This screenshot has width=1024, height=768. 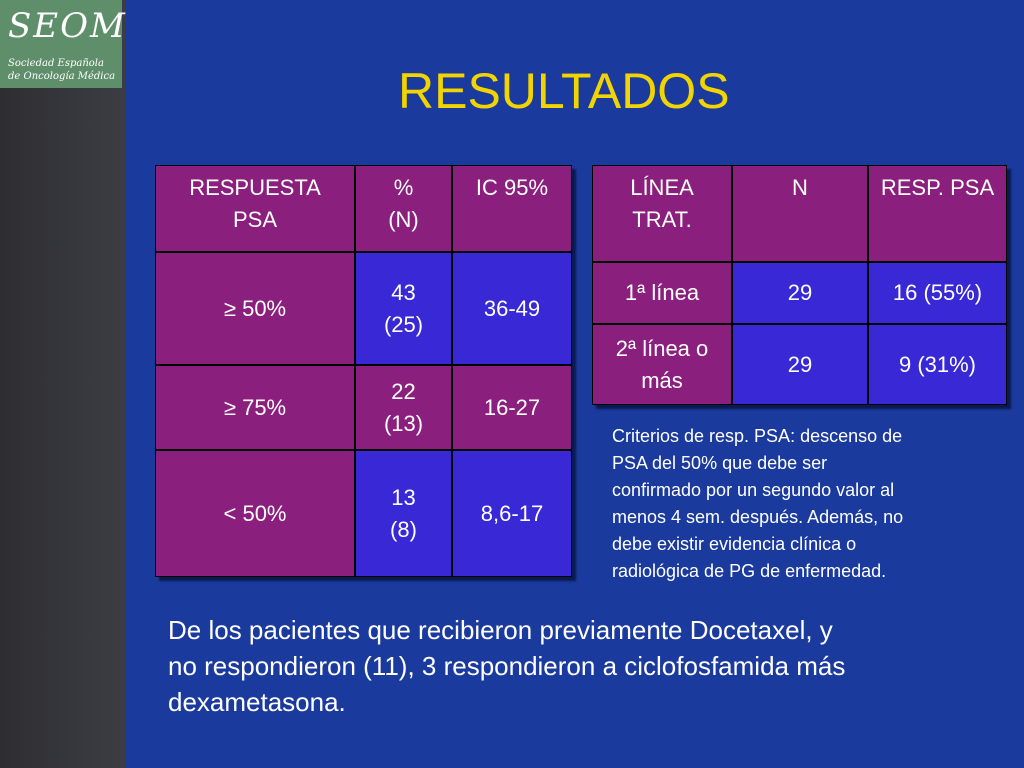 I want to click on header-cell: LÍNEA TRAT., so click(x=662, y=213).